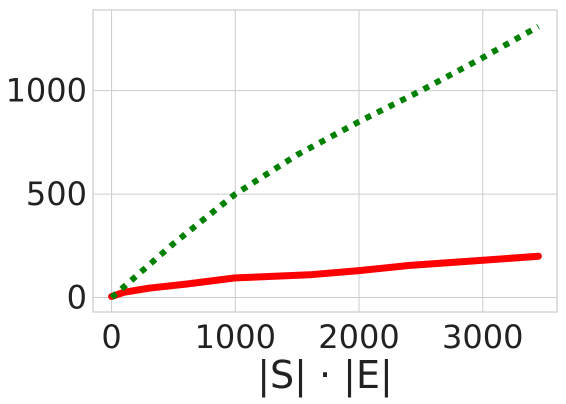  Describe the element at coordinates (325, 375) in the screenshot. I see `x-axis-label: |S| · |E|` at that location.